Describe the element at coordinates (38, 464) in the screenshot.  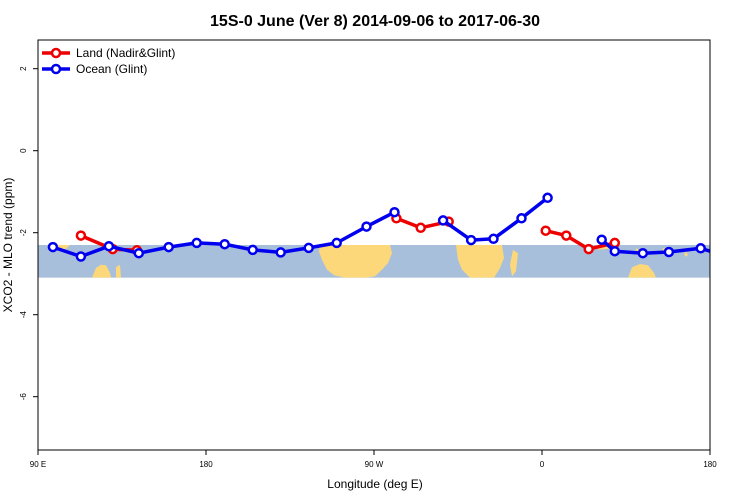
I see `x-tick-label: 90 E` at that location.